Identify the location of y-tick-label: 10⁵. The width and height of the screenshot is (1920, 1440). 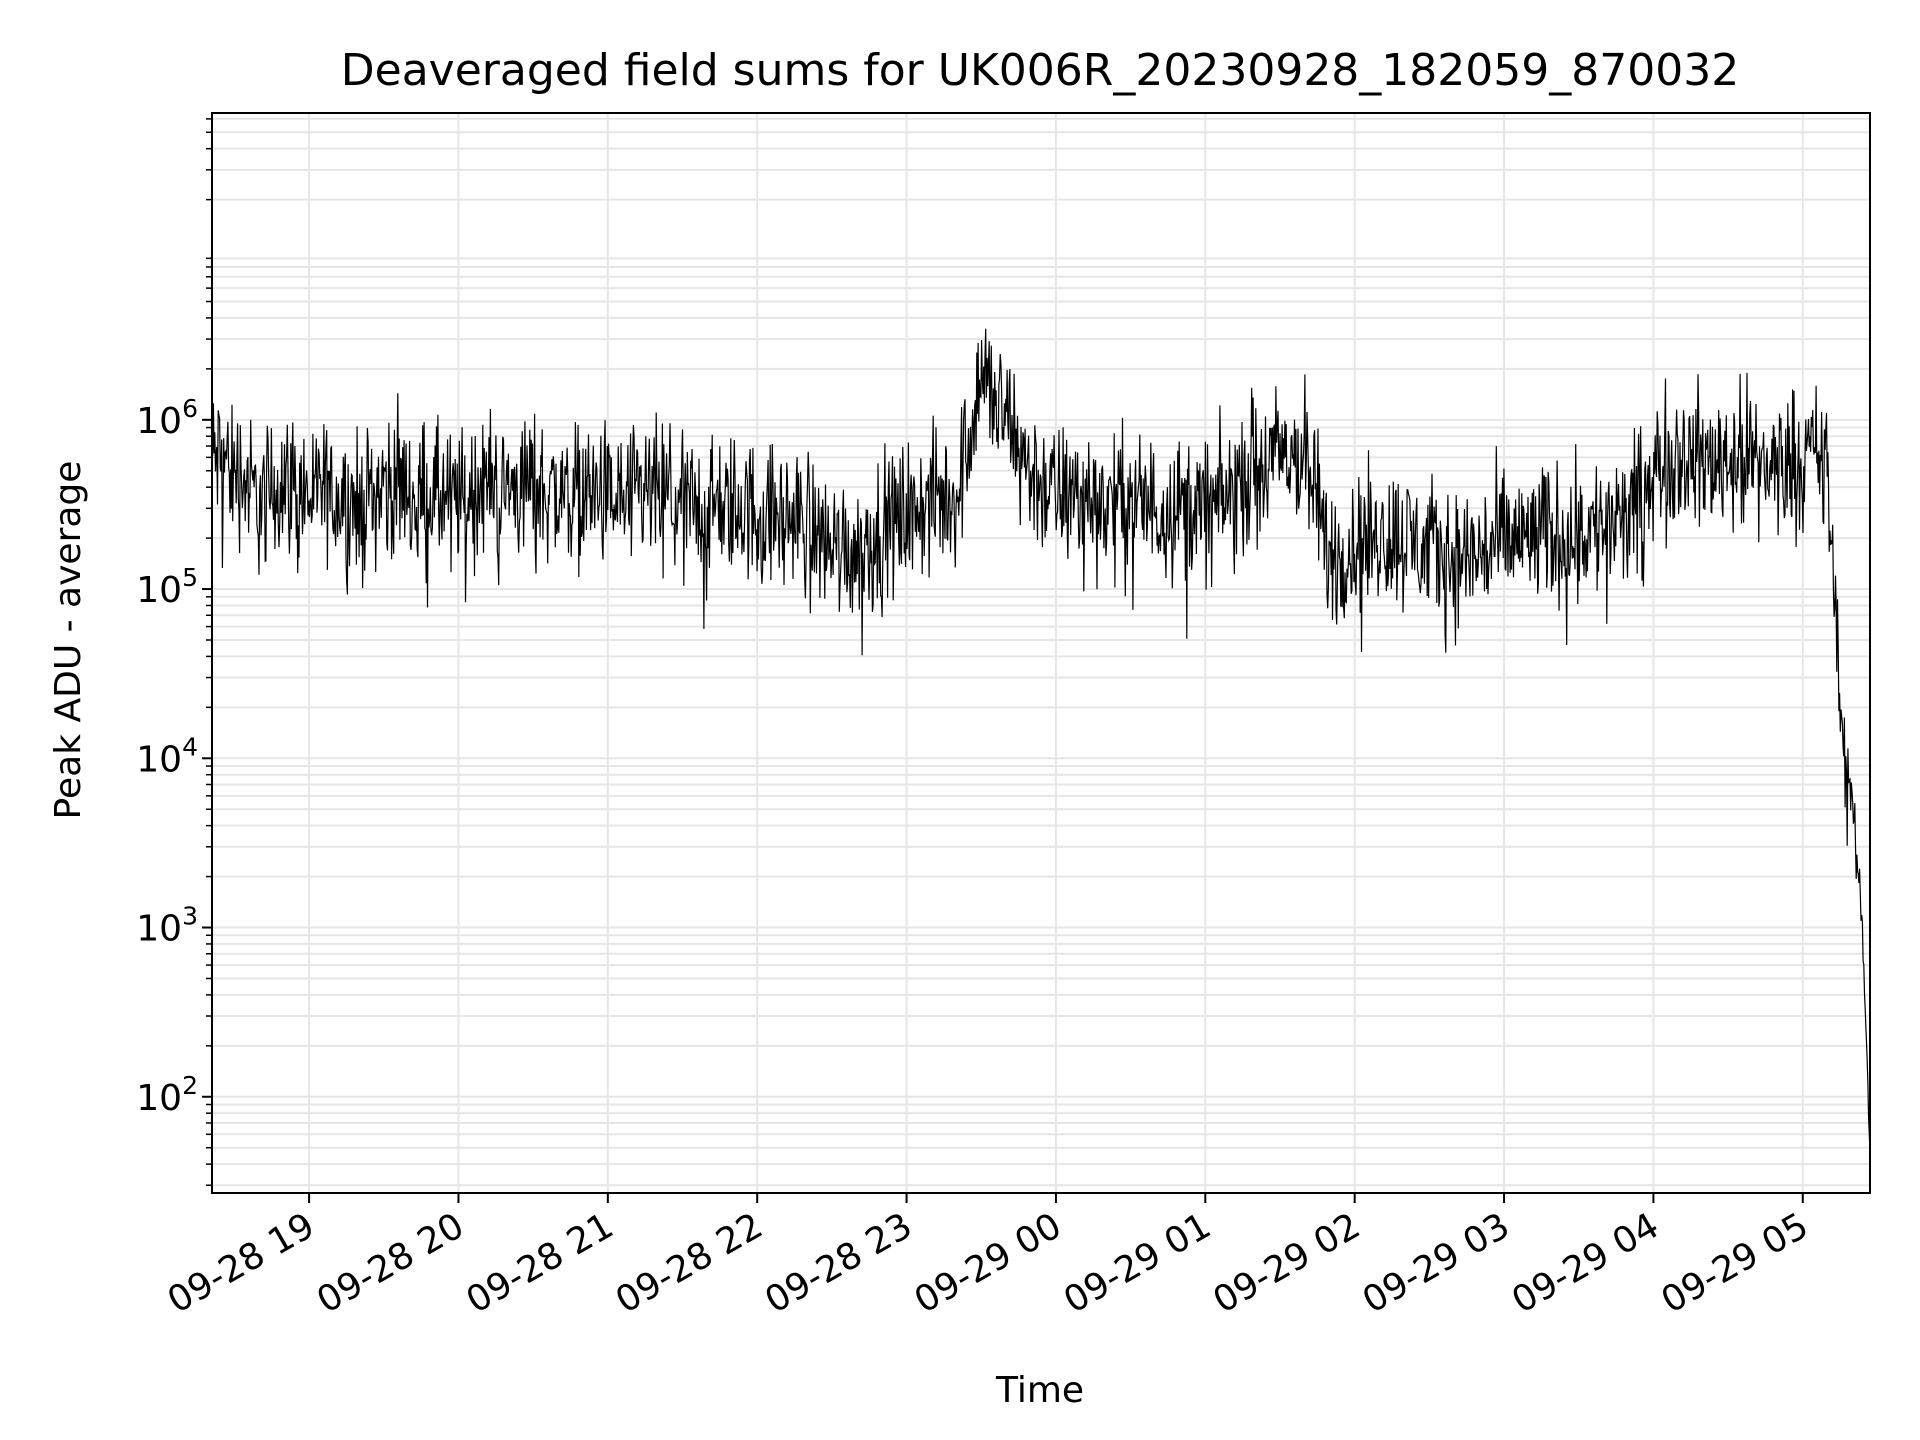
(167, 587).